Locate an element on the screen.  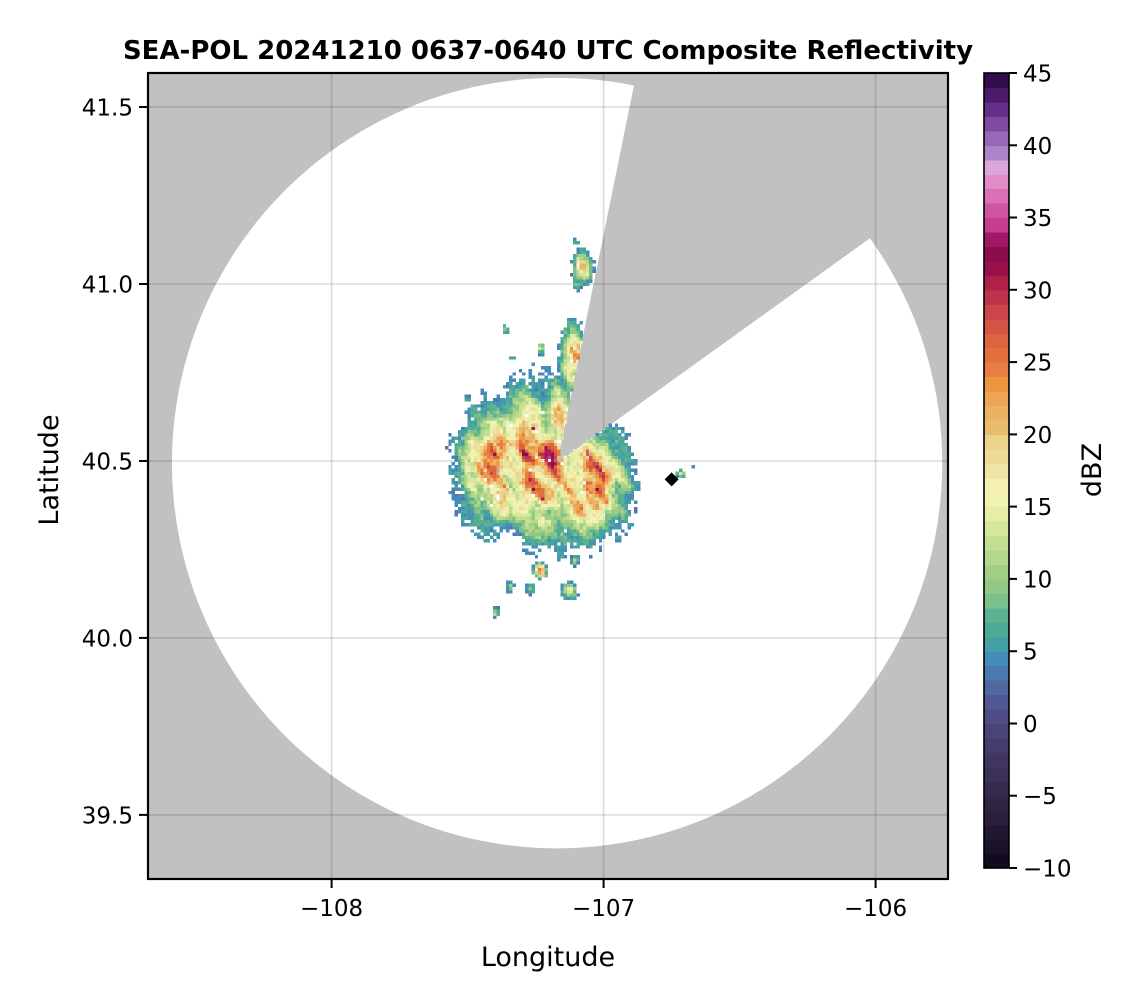
y-tick-label: 41.5 is located at coordinates (107, 109).